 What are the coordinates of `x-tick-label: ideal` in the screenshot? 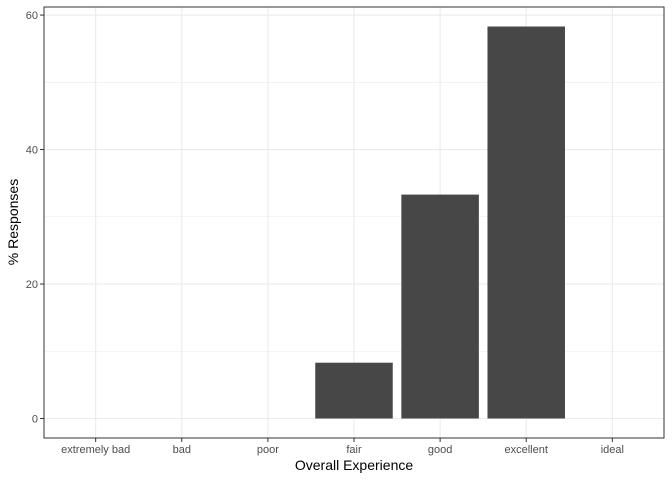 It's located at (612, 450).